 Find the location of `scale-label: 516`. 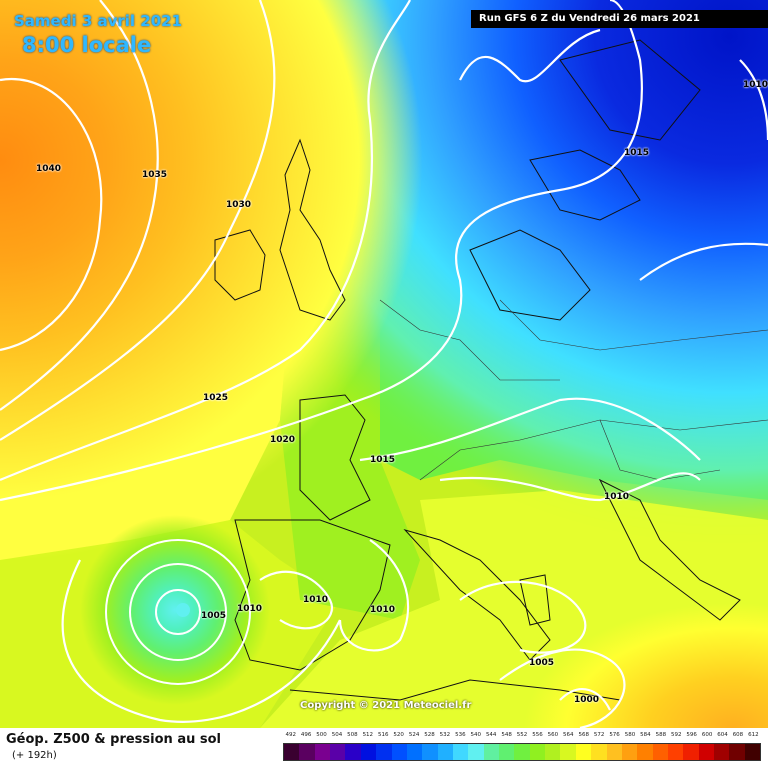

scale-label: 516 is located at coordinates (383, 735).